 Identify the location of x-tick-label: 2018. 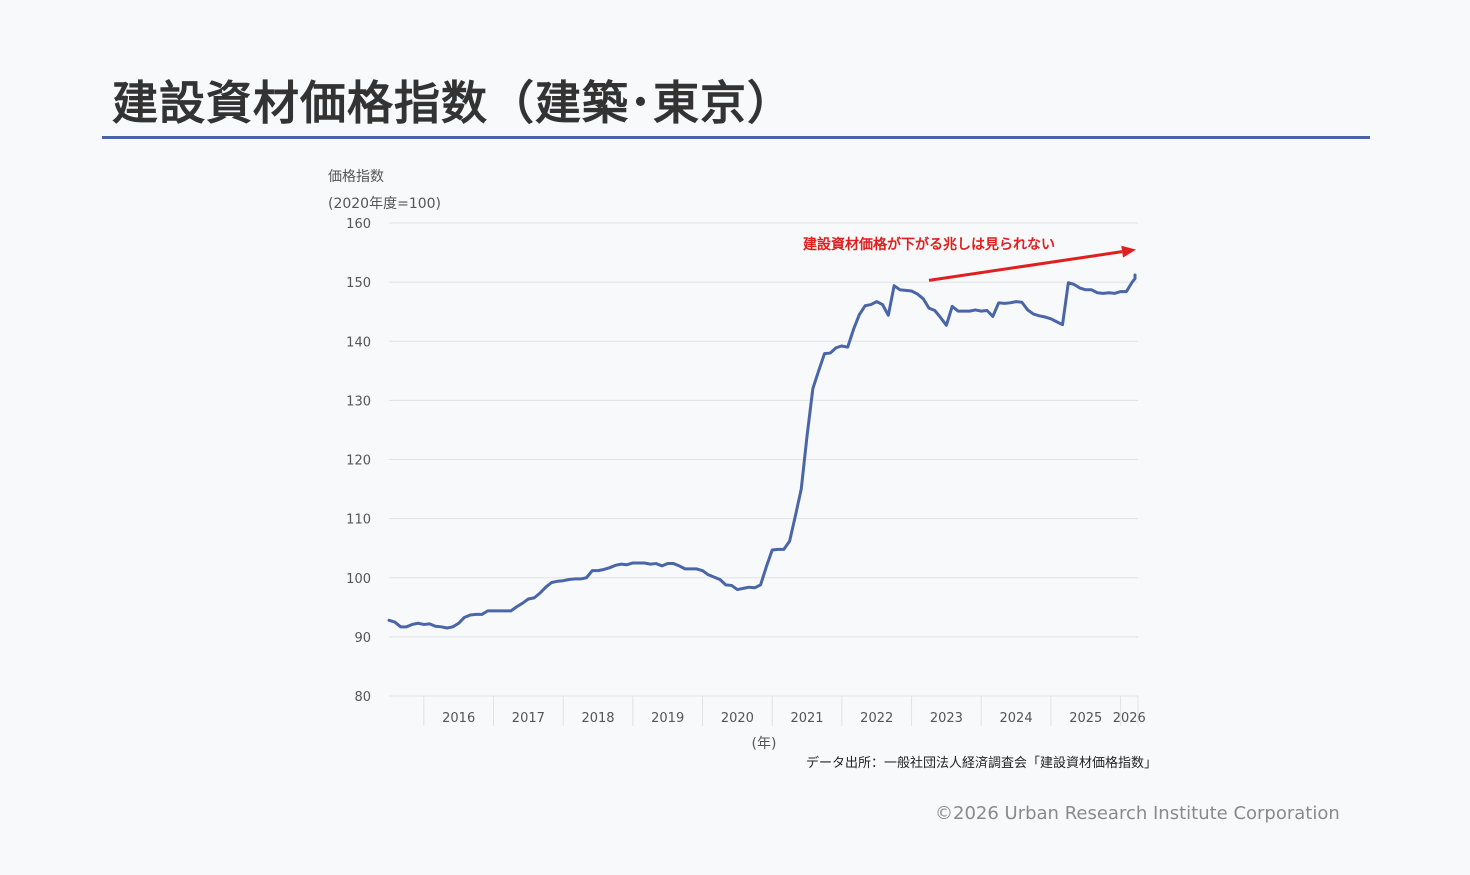
(597, 718).